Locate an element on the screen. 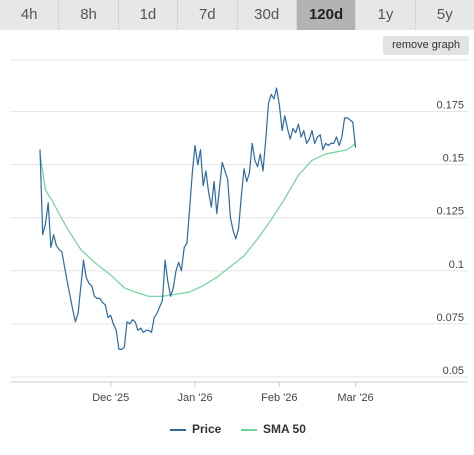 This screenshot has width=474, height=455. x-axis-labels: Dec '25 Jan '26 Feb '26 Mar '26 is located at coordinates (233, 393).